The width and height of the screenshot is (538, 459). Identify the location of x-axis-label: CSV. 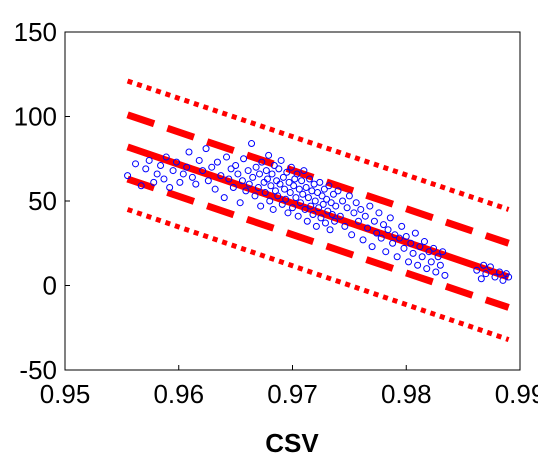
(292, 443).